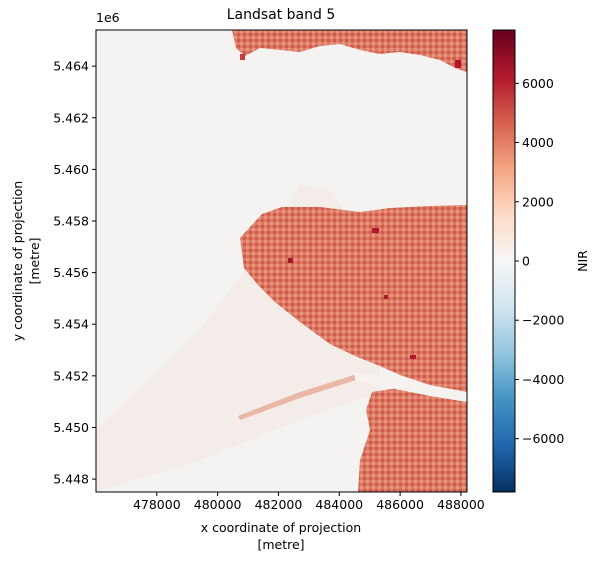 The width and height of the screenshot is (600, 561). Describe the element at coordinates (412, 439) in the screenshot. I see `southern-land` at that location.